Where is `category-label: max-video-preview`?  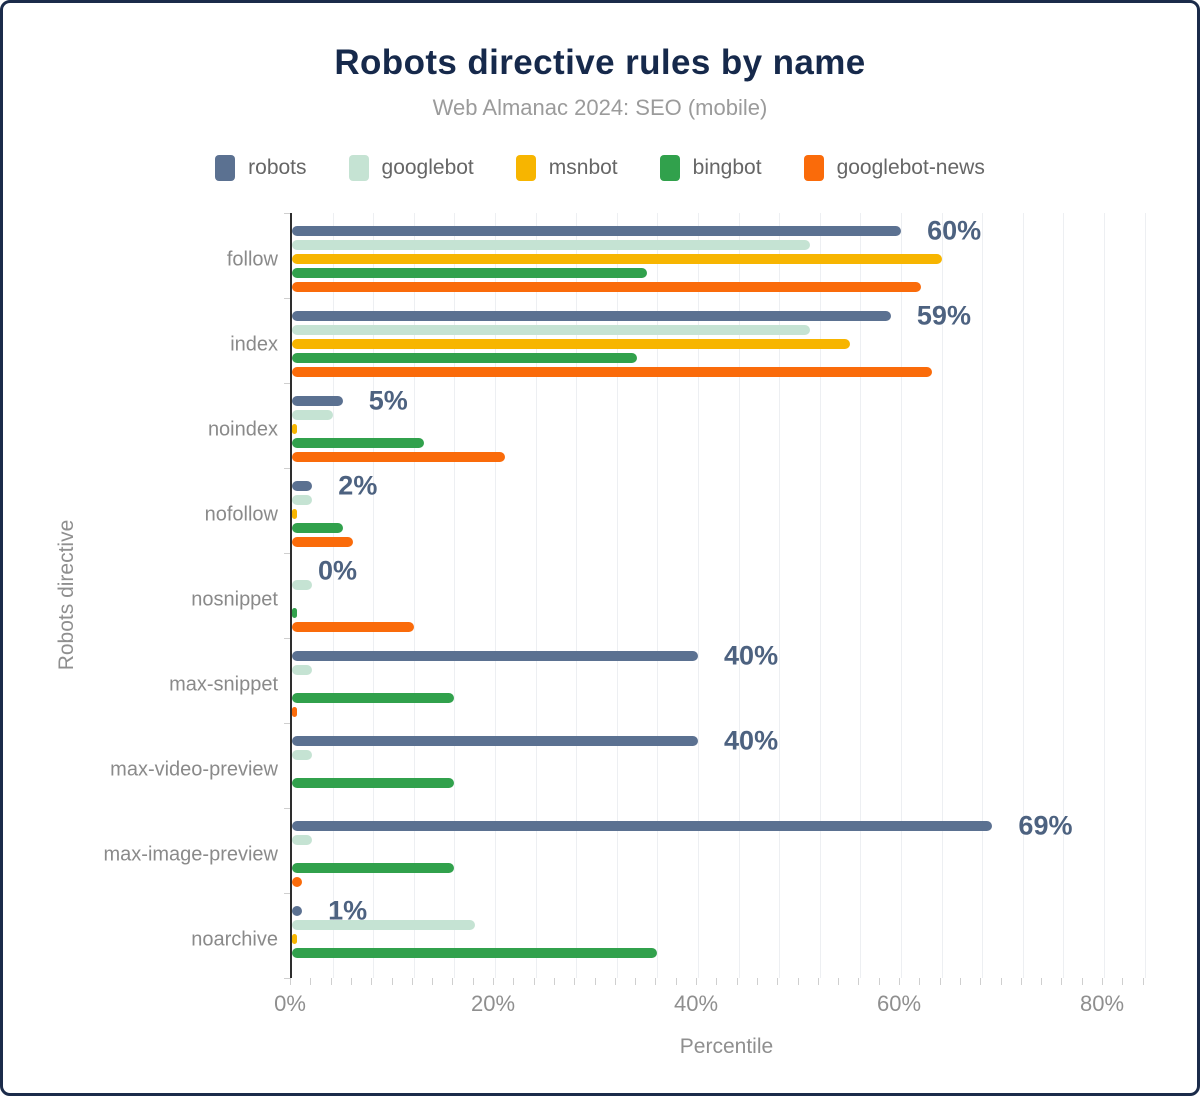 category-label: max-video-preview is located at coordinates (194, 769).